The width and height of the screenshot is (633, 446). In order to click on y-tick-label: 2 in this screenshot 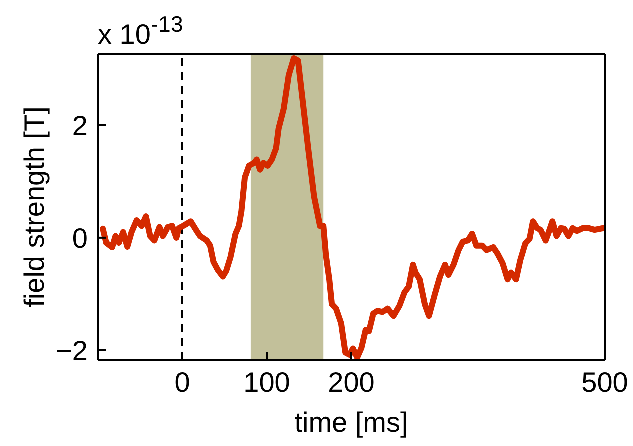, I will do `click(80, 126)`.